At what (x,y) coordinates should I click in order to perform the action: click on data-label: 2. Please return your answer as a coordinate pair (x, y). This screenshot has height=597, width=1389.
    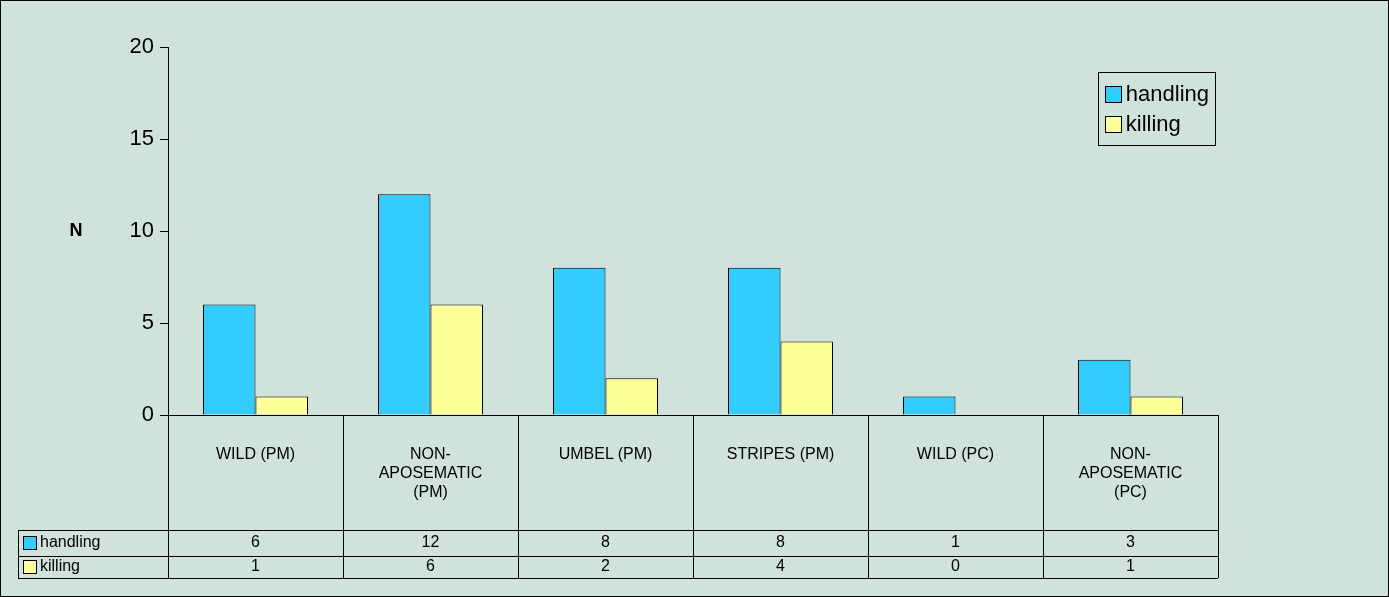
    Looking at the image, I should click on (606, 566).